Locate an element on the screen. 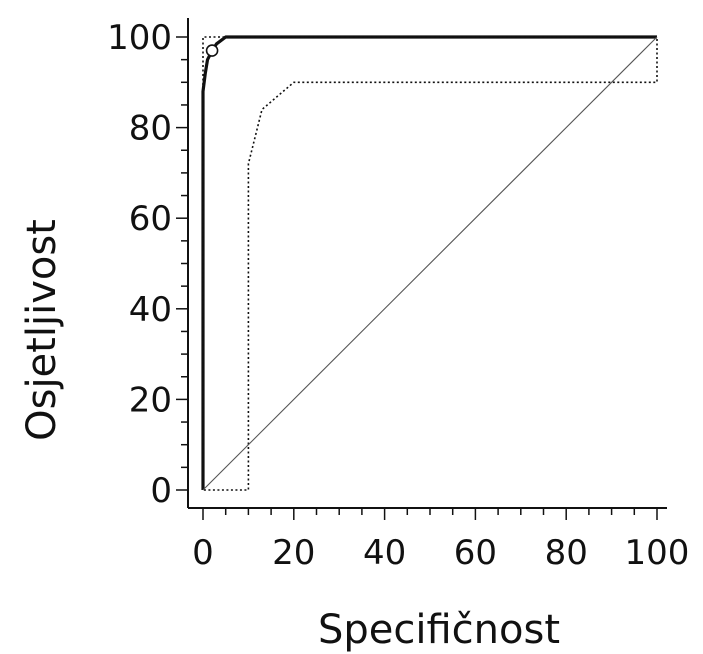  x-tick-label: 80 is located at coordinates (566, 553).